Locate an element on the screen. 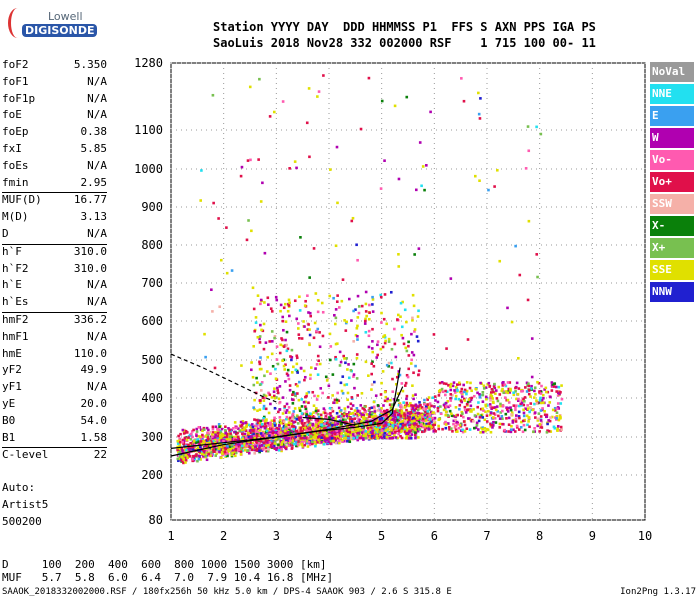  param-name: foF2 is located at coordinates (15, 64).